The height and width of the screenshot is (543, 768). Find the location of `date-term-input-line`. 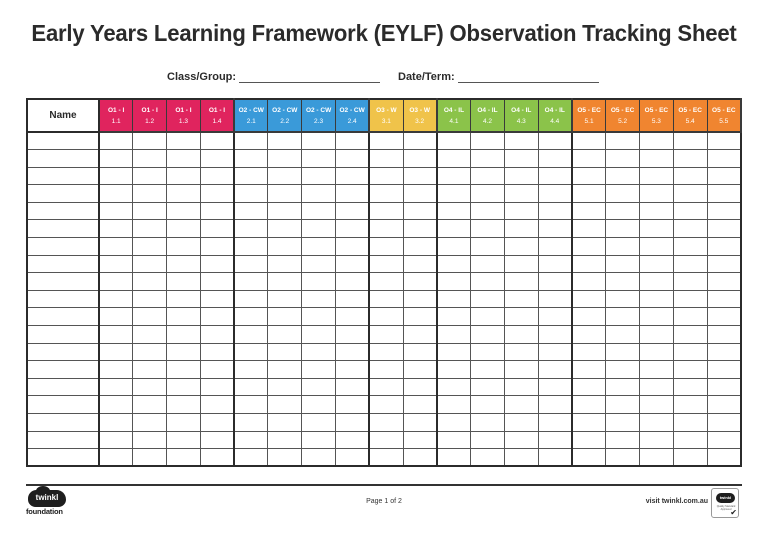

date-term-input-line is located at coordinates (528, 77).